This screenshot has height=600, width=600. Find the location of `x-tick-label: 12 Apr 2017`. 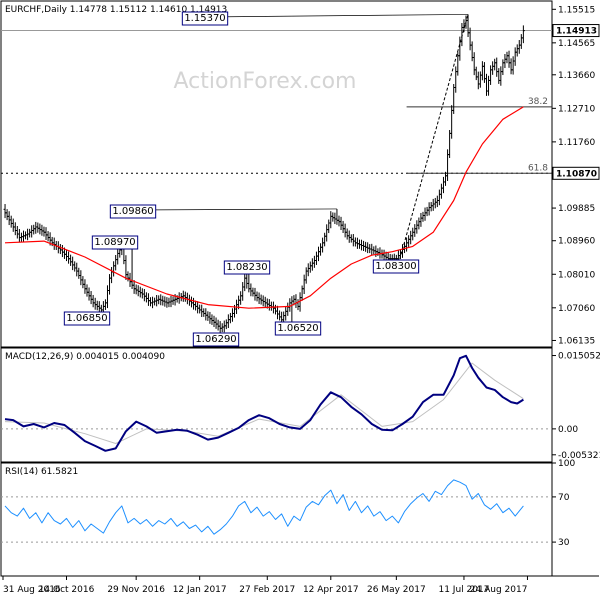

x-tick-label: 12 Apr 2017 is located at coordinates (331, 590).